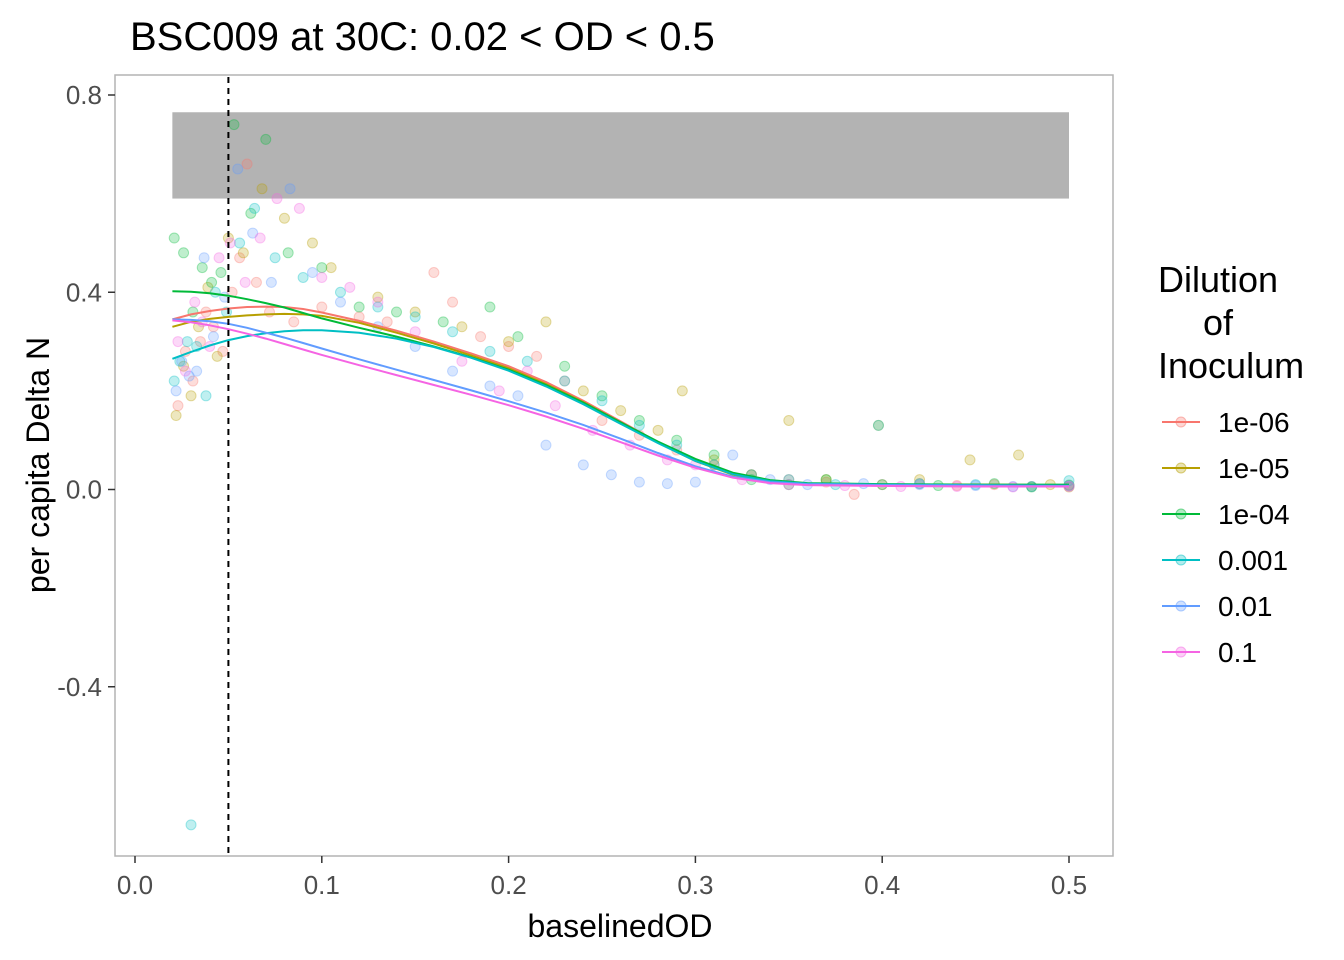 Image resolution: width=1344 pixels, height=960 pixels. What do you see at coordinates (639, 425) in the screenshot?
I see `data-point-0.001-20` at bounding box center [639, 425].